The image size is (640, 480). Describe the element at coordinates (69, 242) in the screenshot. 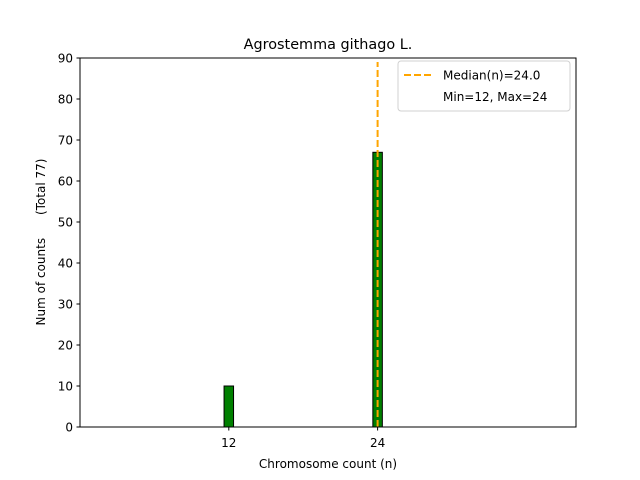

I see `y-axis-ticks: 0 10 20 30 40 50 60 70 80 90` at that location.